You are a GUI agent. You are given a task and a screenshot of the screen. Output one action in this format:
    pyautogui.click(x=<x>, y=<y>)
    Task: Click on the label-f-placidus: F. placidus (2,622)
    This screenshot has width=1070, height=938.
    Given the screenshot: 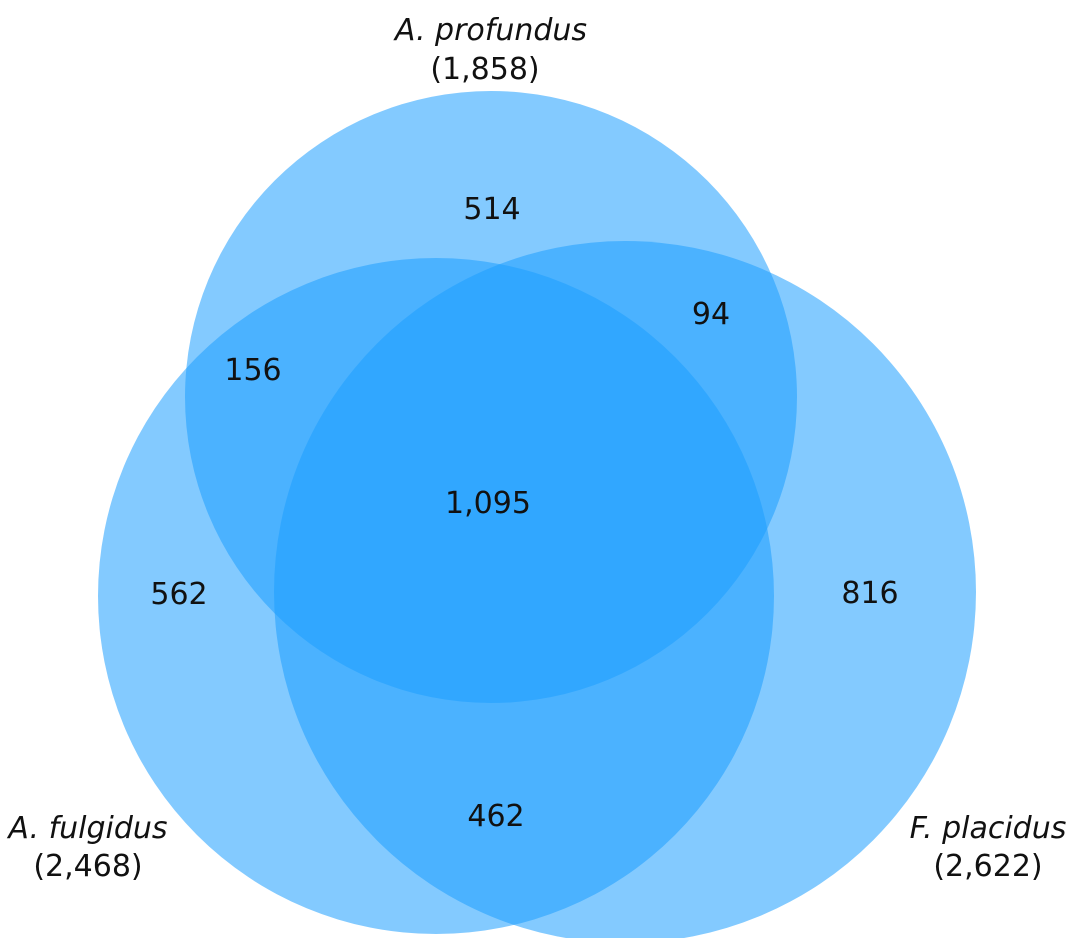 What is the action you would take?
    pyautogui.click(x=988, y=847)
    